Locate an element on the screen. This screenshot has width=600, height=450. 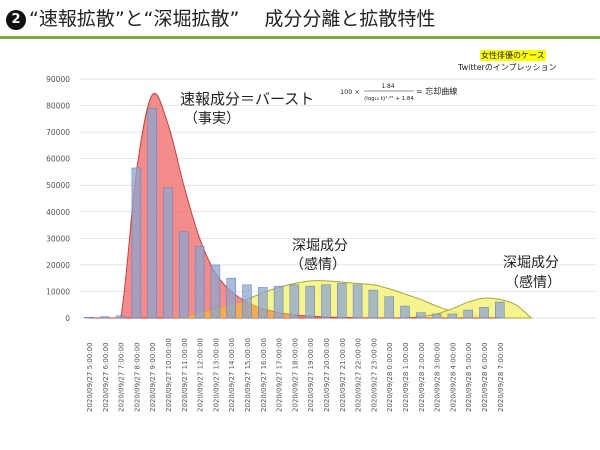
deep-sublabel-2: （感情） is located at coordinates (533, 282).